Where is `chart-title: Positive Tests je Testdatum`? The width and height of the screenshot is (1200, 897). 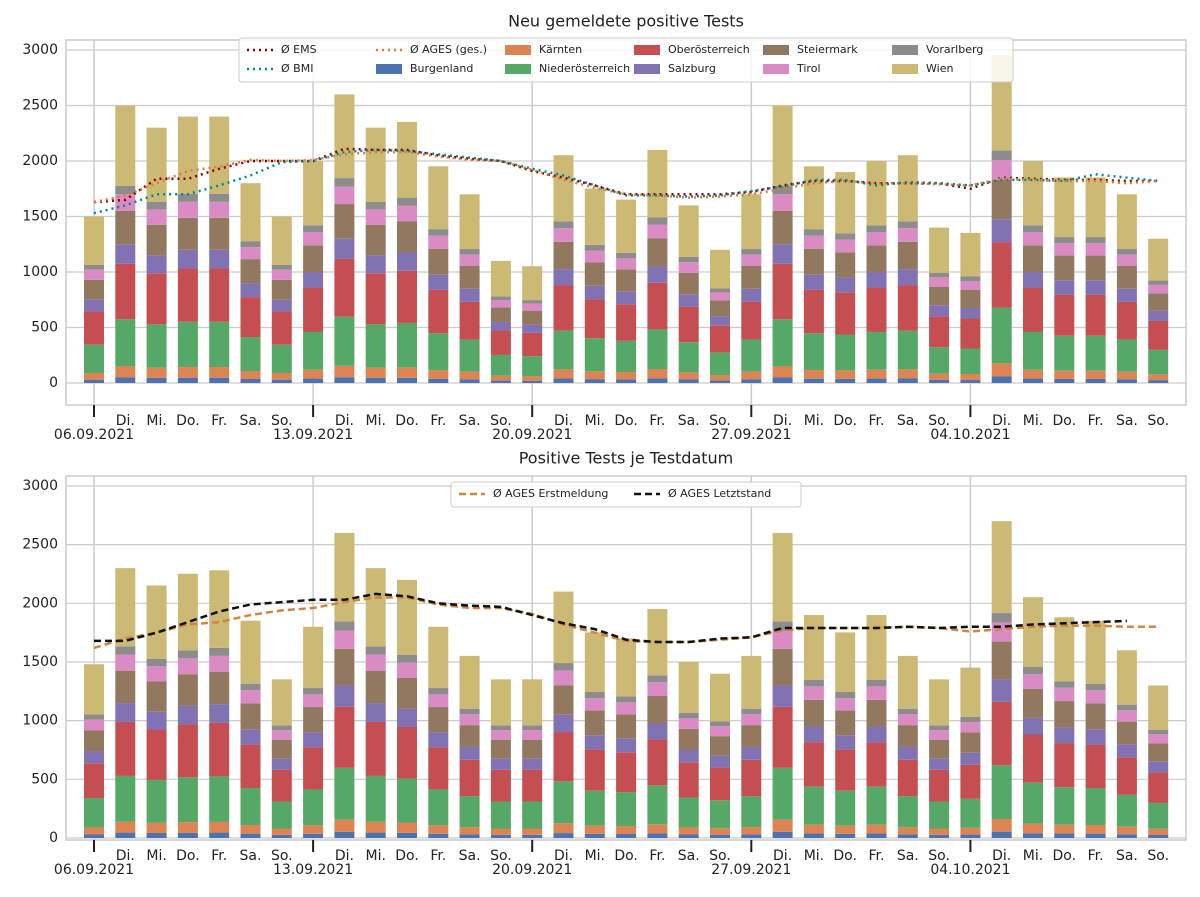
chart-title: Positive Tests je Testdatum is located at coordinates (626, 458).